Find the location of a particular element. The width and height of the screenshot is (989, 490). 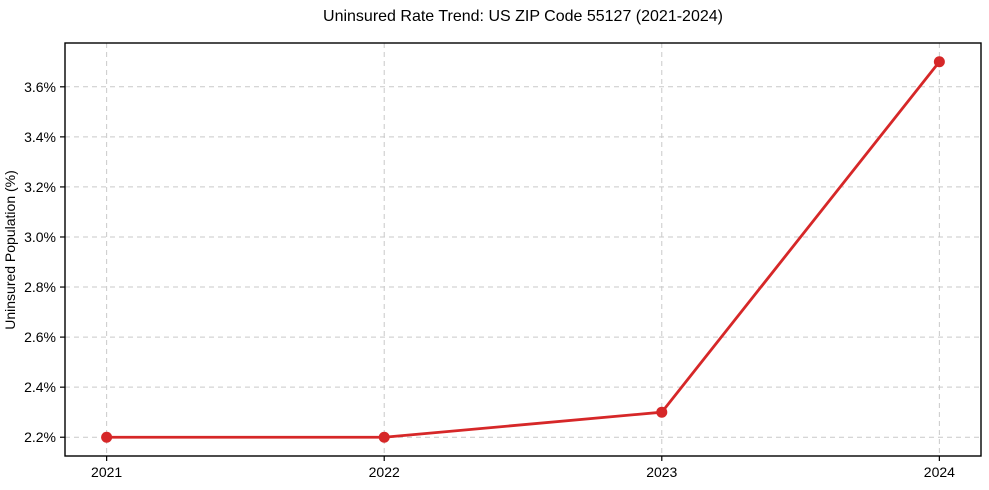

y-tick-label: 2.8% is located at coordinates (40, 287).